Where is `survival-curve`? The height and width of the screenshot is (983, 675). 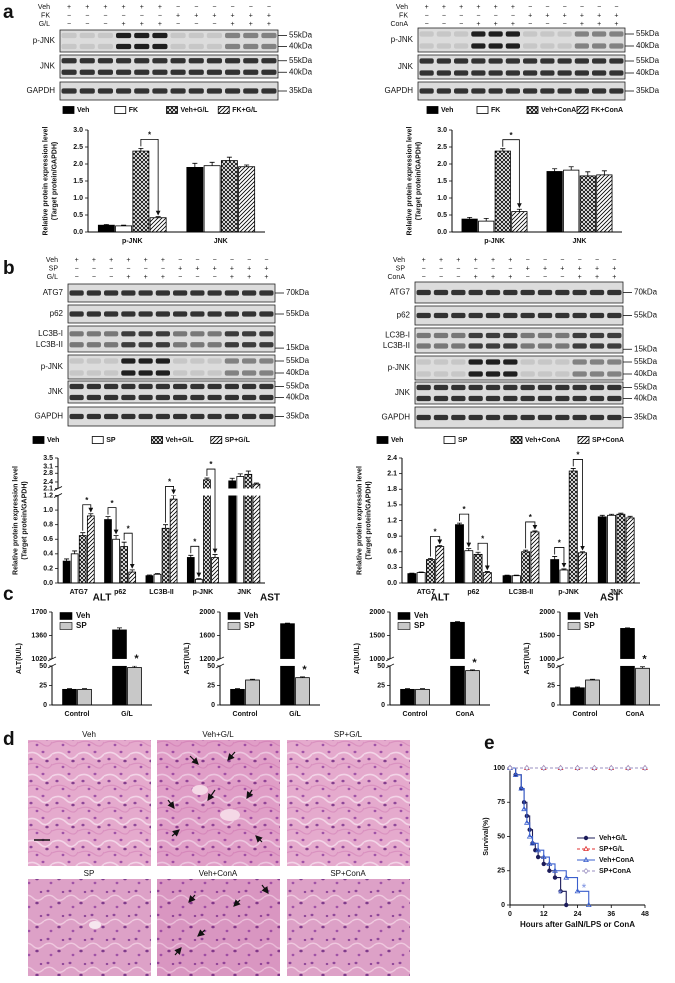 survival-curve is located at coordinates (550, 836).